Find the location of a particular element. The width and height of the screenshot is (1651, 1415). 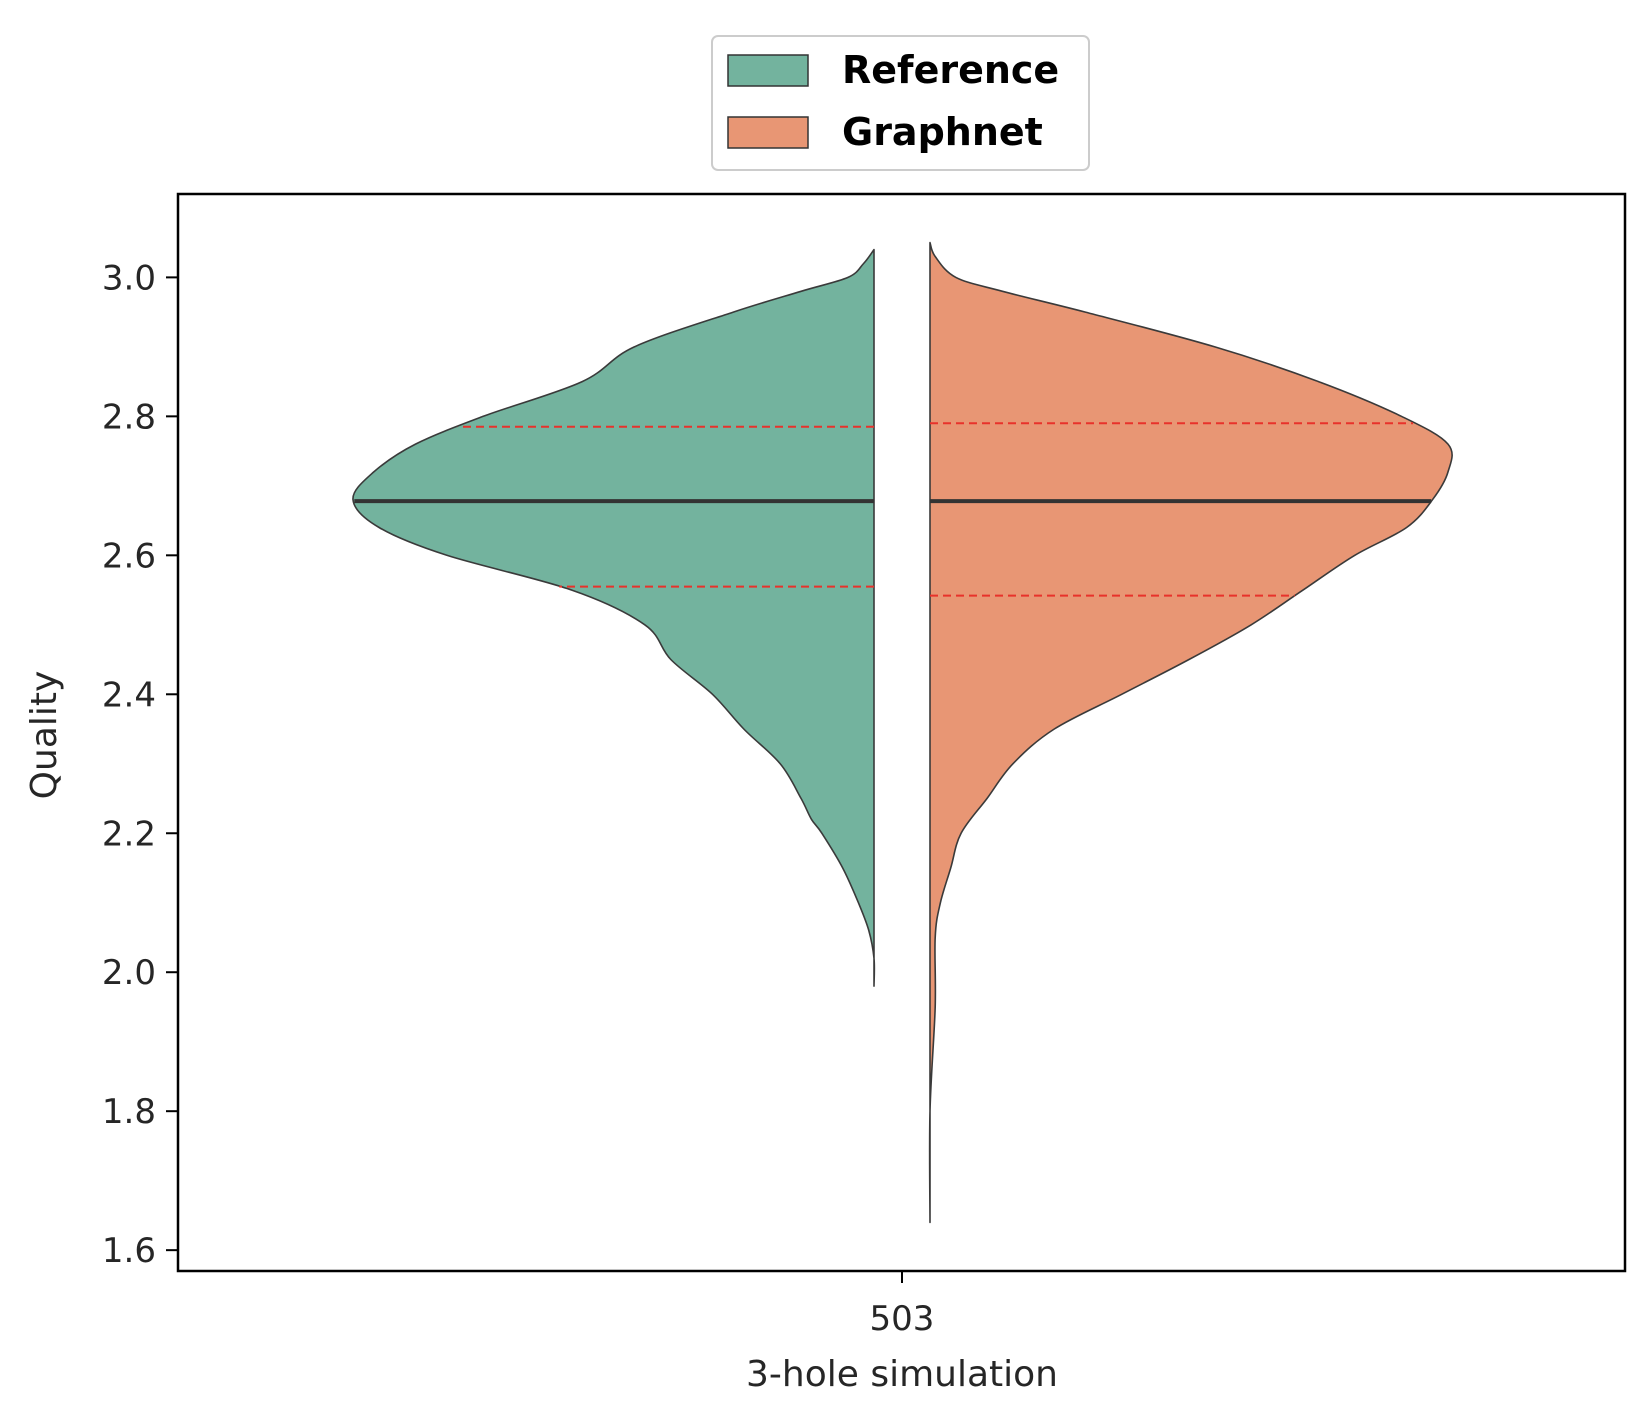

legend: Reference Graphnet is located at coordinates (900, 103).